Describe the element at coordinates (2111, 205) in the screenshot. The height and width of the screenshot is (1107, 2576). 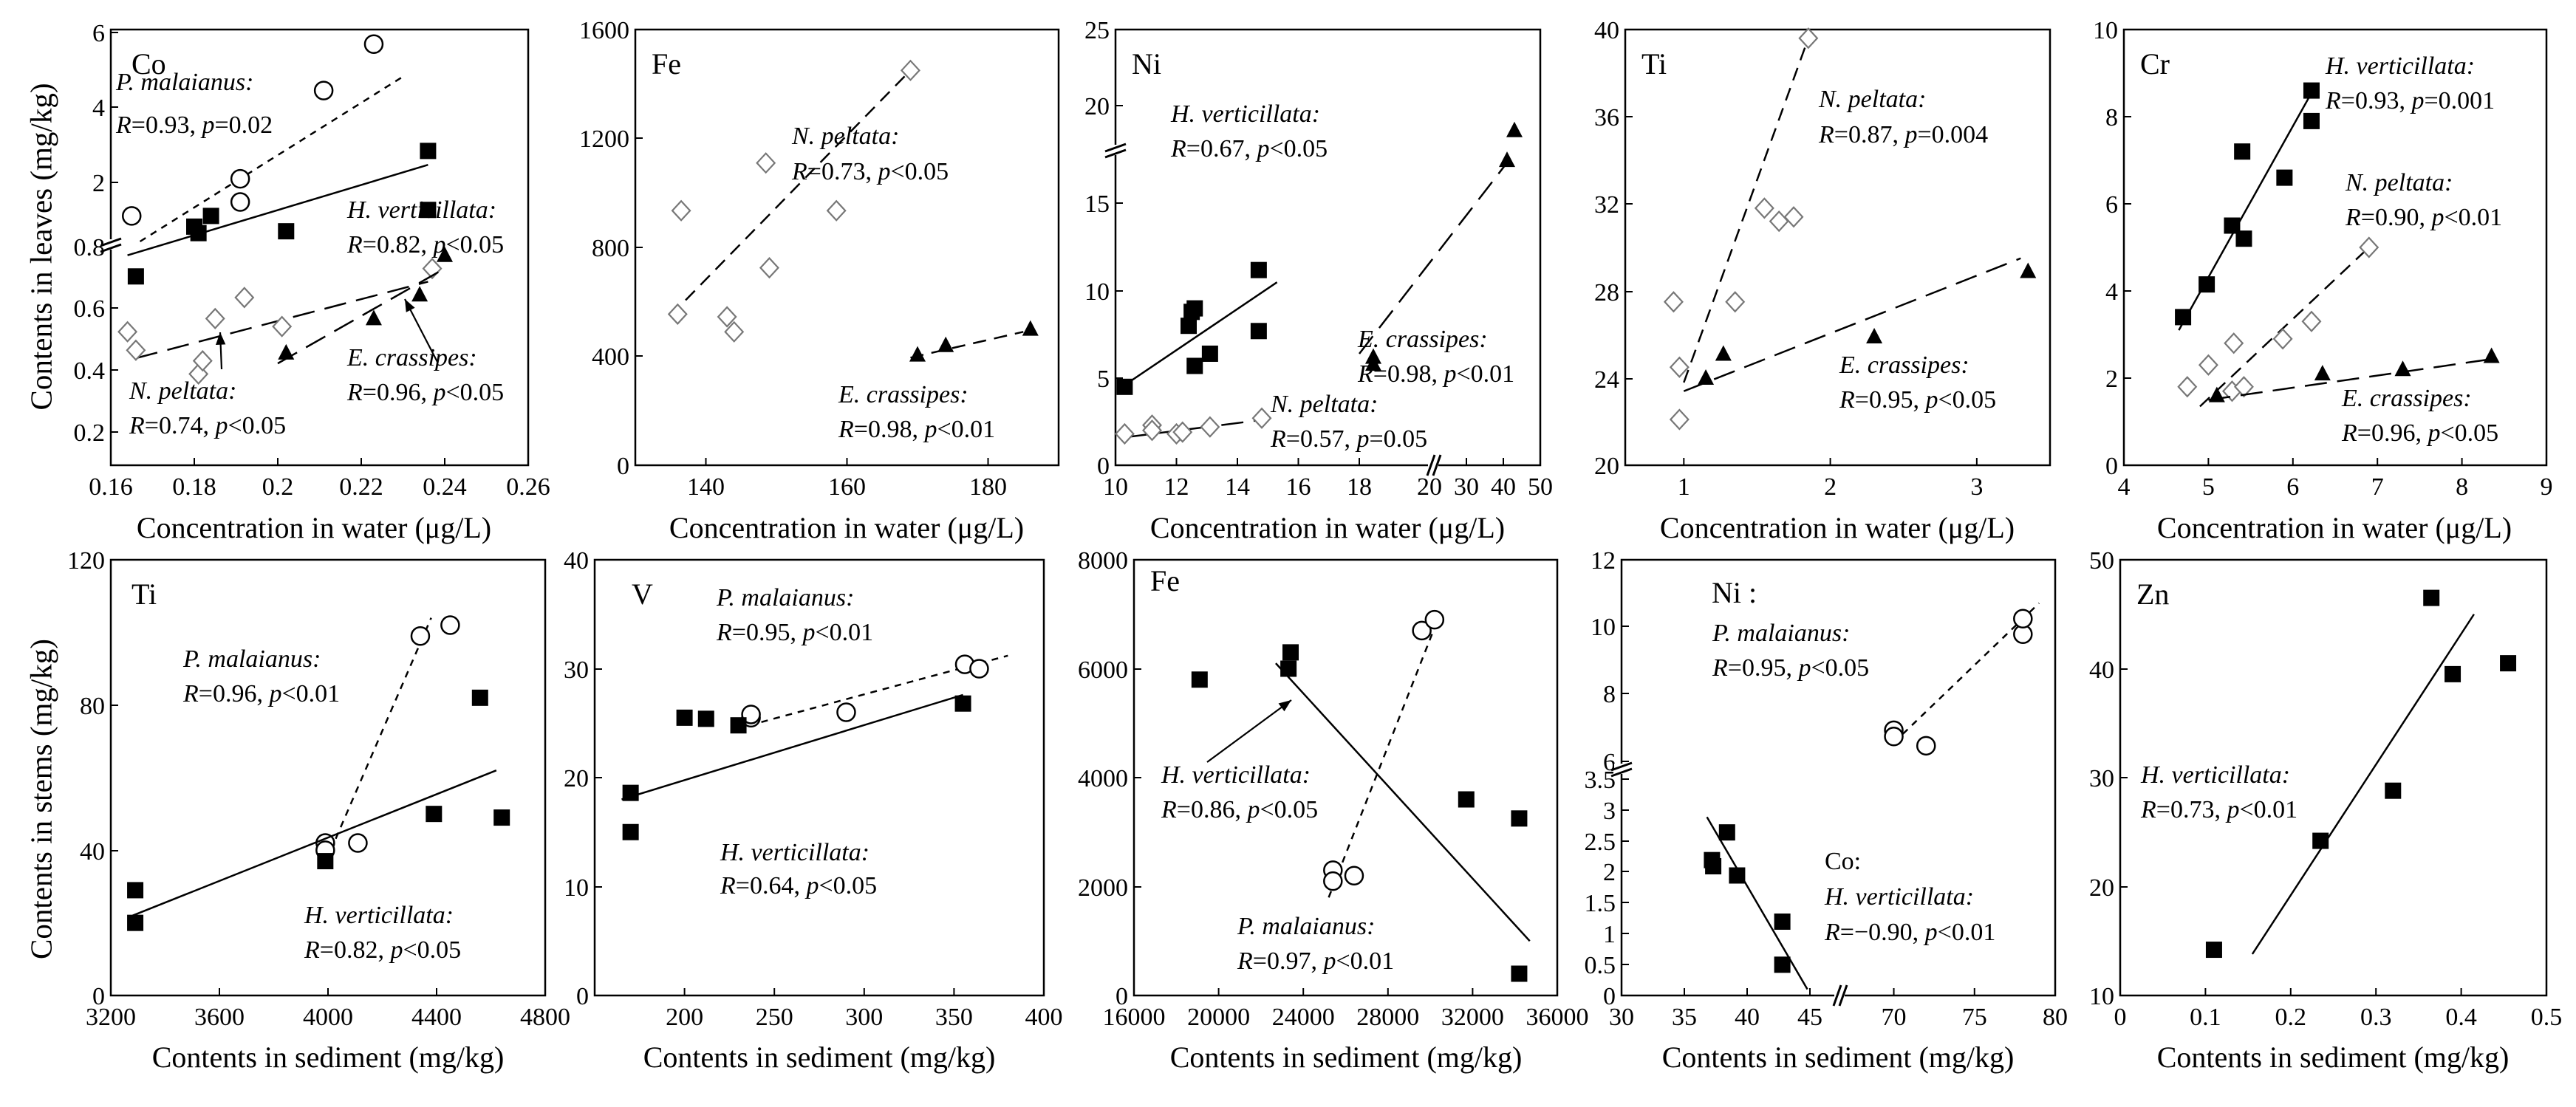
I see `y-tick-label: 6` at that location.